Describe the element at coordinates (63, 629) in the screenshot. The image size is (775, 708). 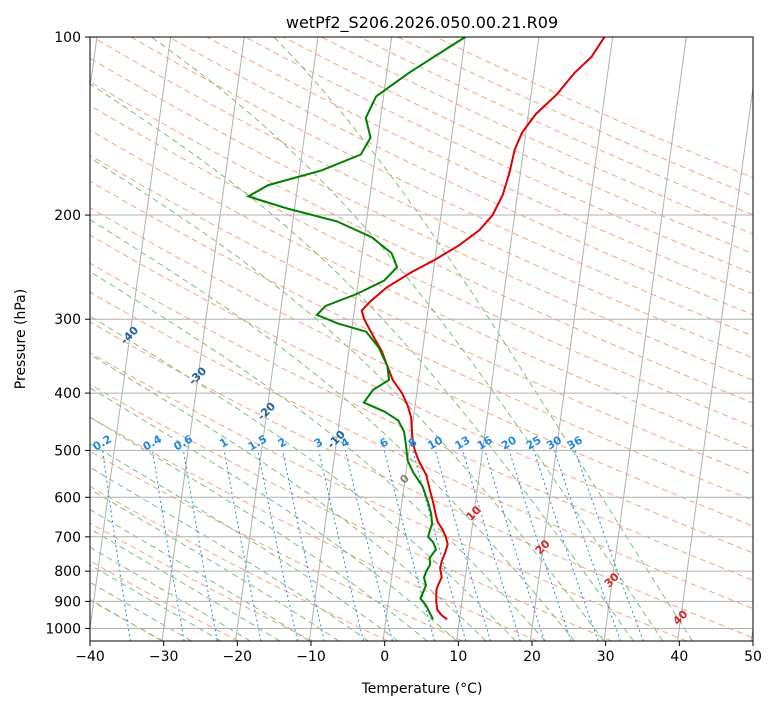
I see `y-tick-label: 1000` at that location.